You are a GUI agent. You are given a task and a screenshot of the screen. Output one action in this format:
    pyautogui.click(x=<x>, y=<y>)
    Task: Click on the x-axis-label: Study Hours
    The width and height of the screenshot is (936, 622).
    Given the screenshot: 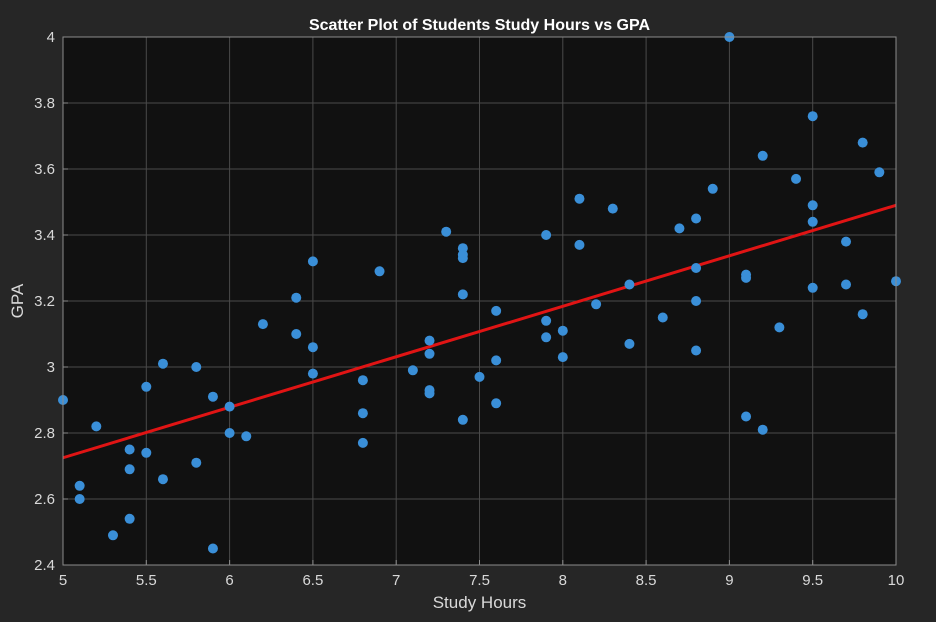 What is the action you would take?
    pyautogui.click(x=480, y=602)
    